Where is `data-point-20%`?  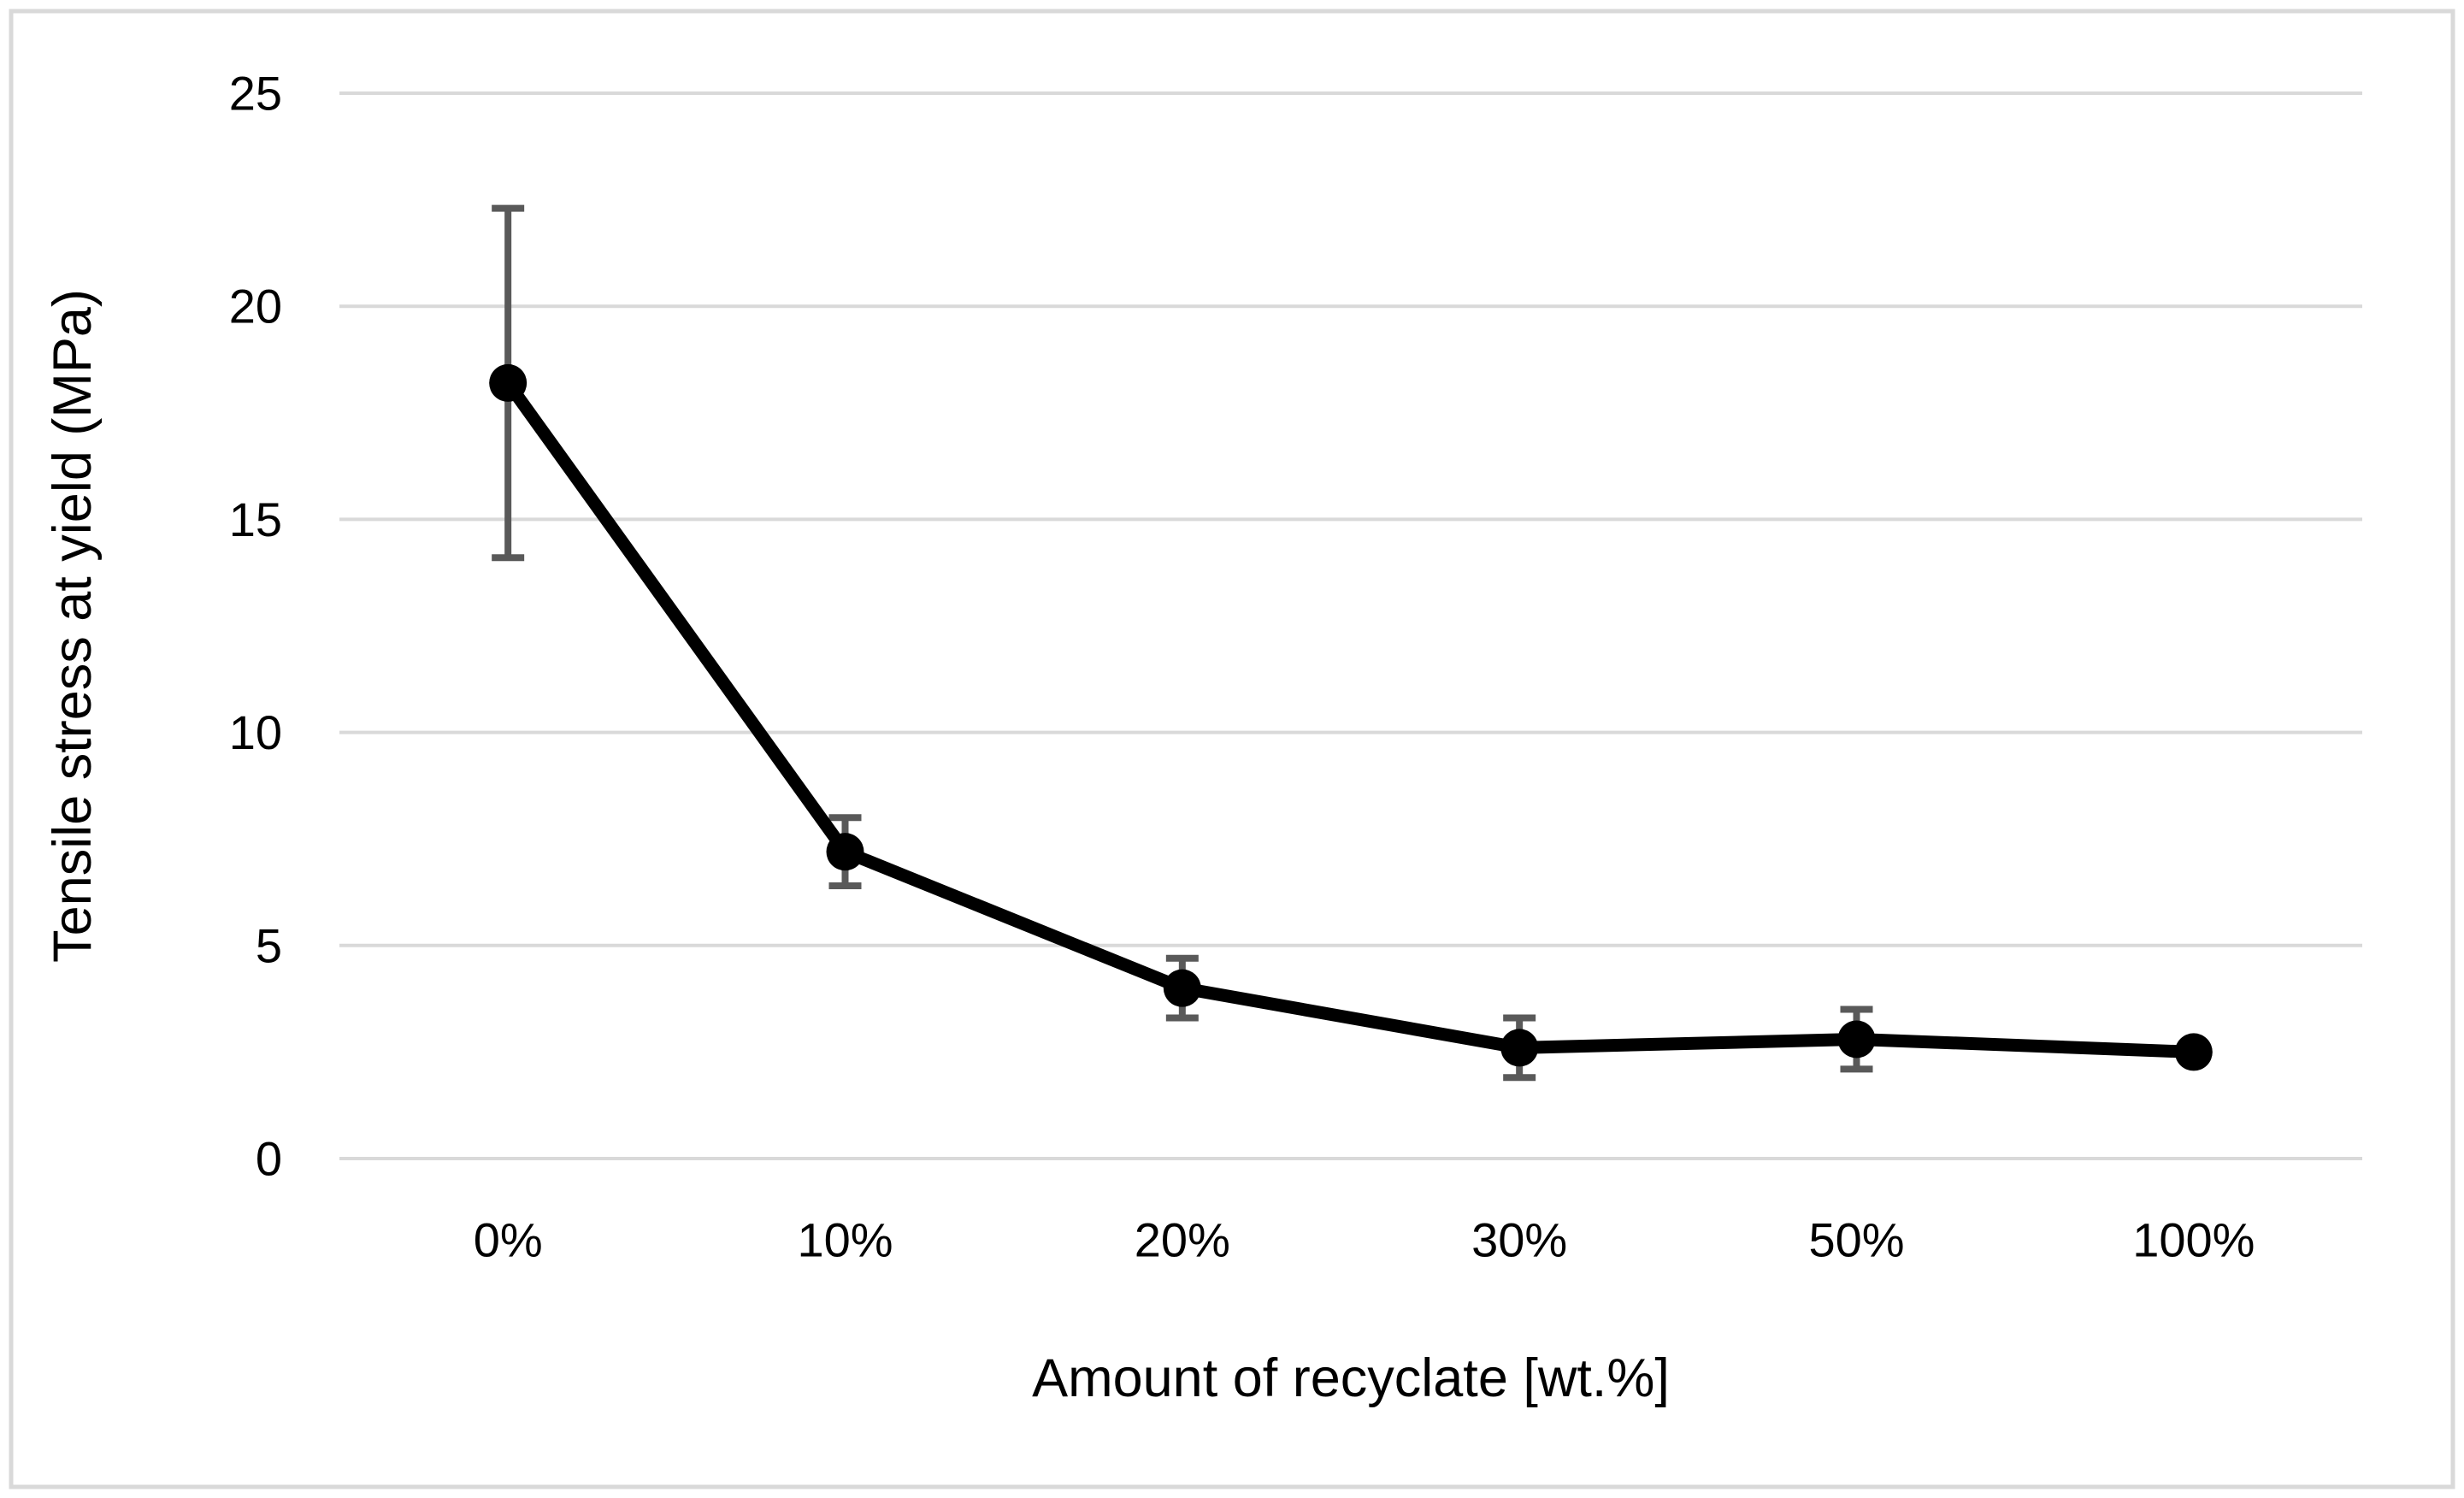
data-point-20% is located at coordinates (1182, 988).